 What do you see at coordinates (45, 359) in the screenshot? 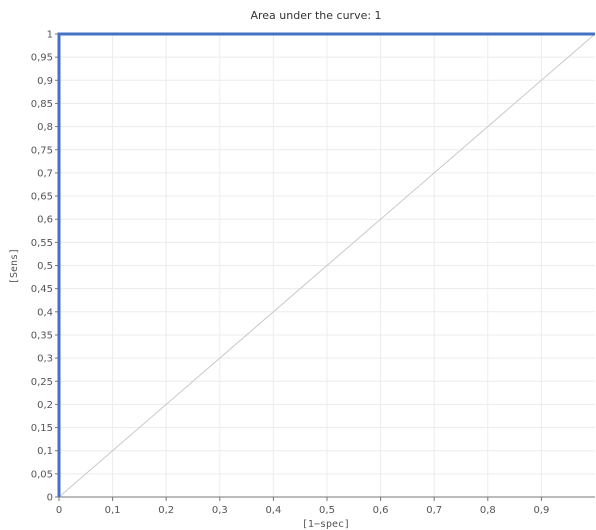
I see `y-tick-label: 0,3` at bounding box center [45, 359].